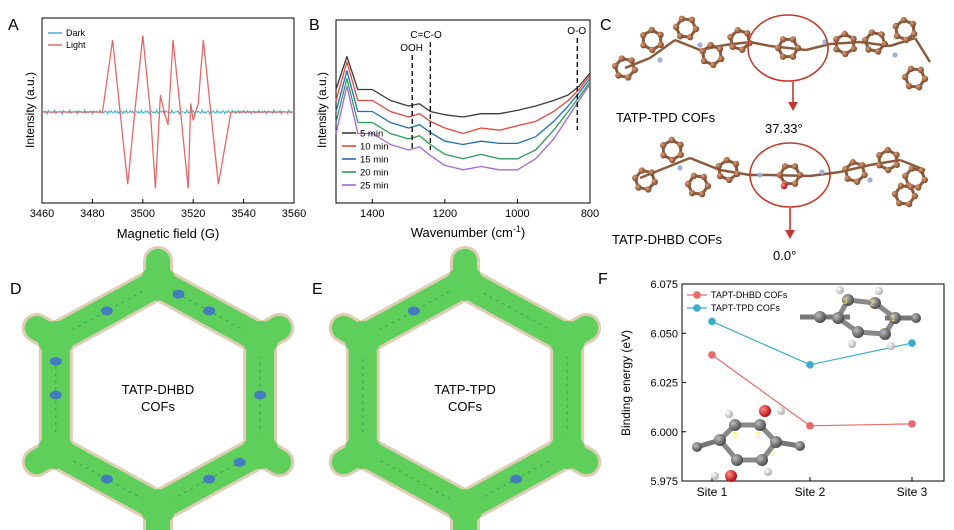 Image resolution: width=954 pixels, height=530 pixels. Describe the element at coordinates (895, 55) in the screenshot. I see `tpd-nitrogen` at that location.